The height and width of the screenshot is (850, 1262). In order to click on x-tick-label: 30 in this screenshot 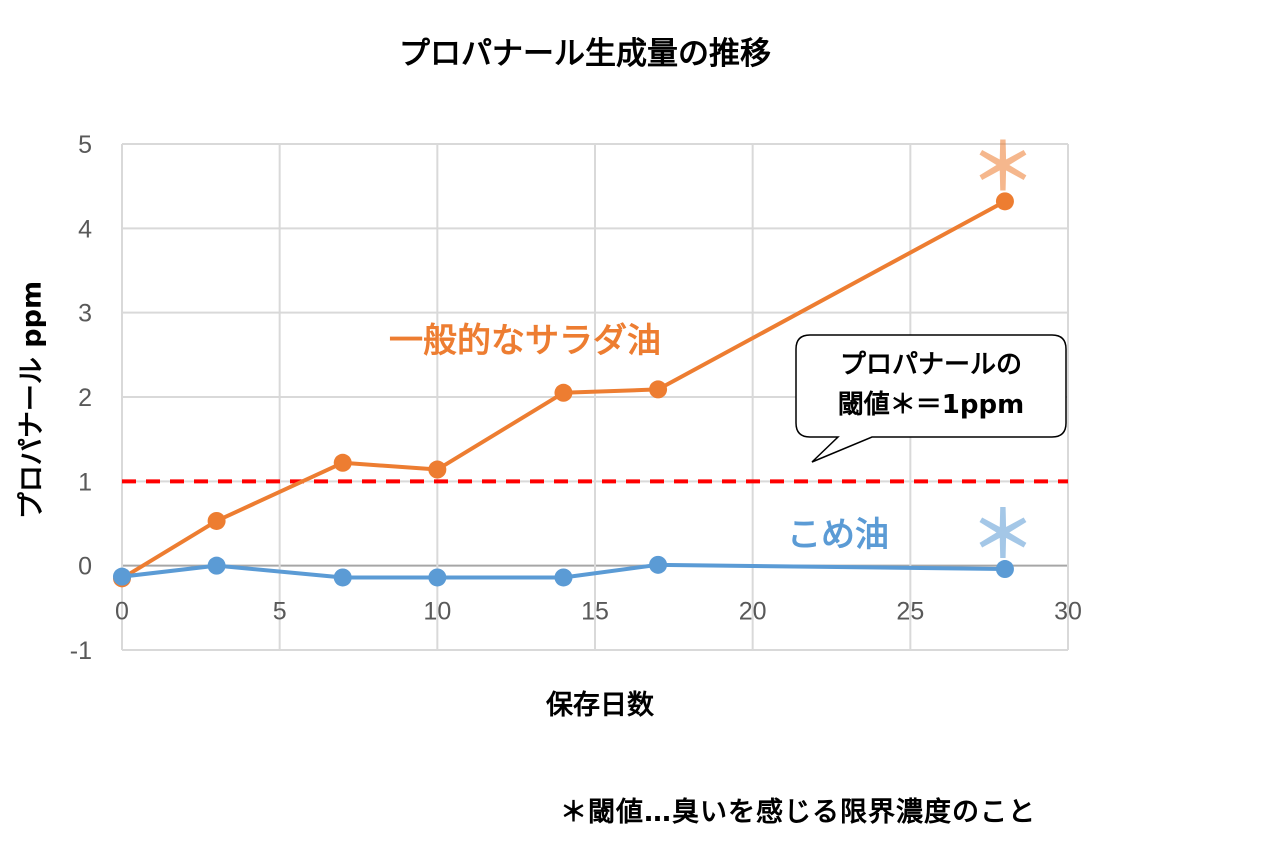, I will do `click(1068, 612)`.